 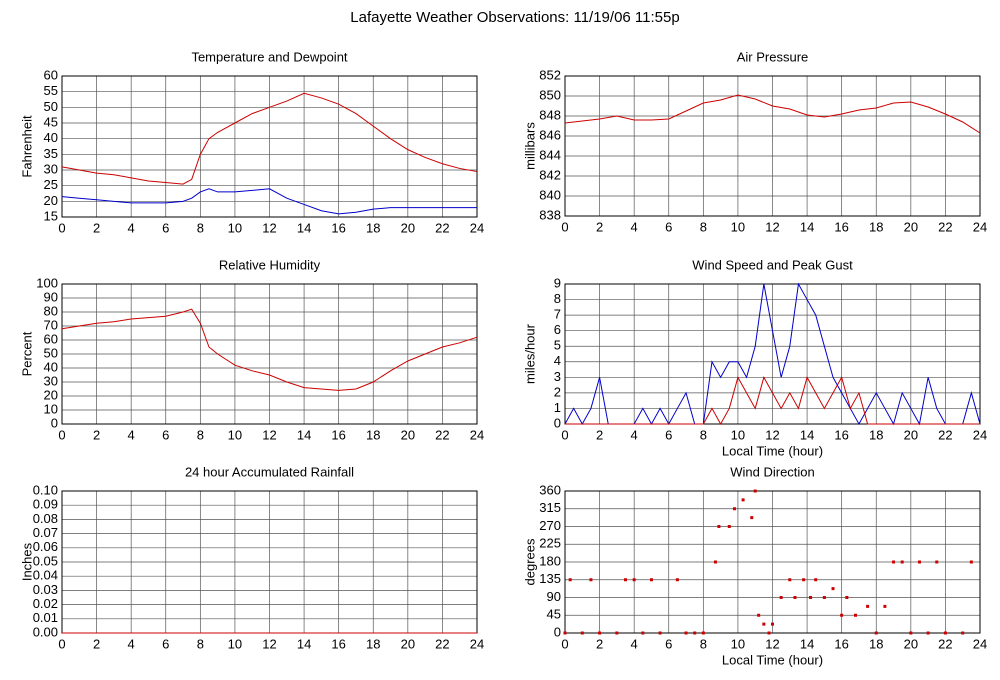 I want to click on x-tick-label: 14, so click(x=304, y=434).